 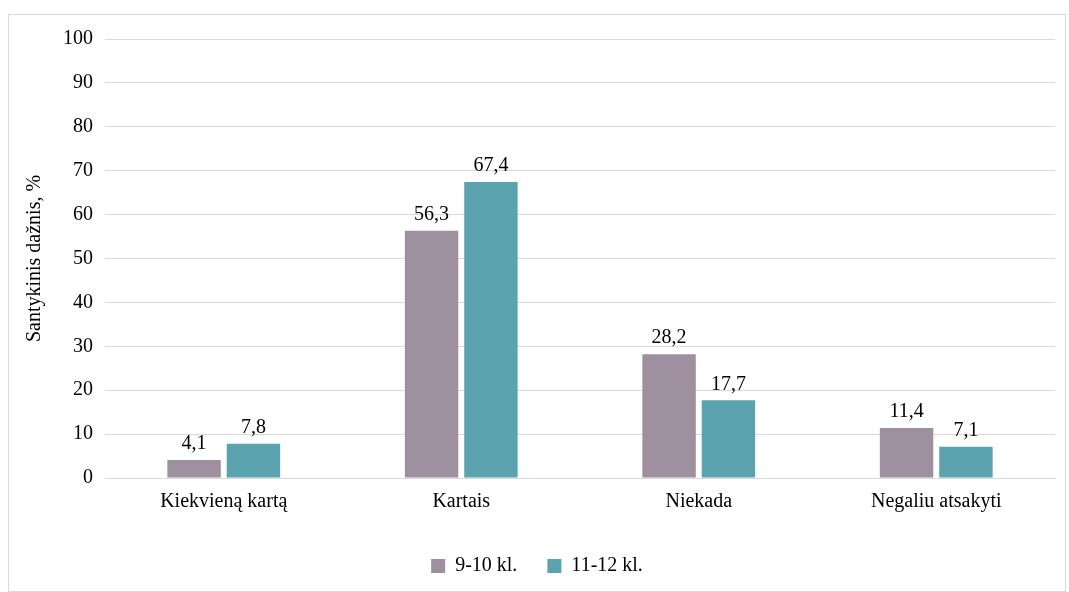 I want to click on legend-label: 11-12 kl., so click(x=607, y=564).